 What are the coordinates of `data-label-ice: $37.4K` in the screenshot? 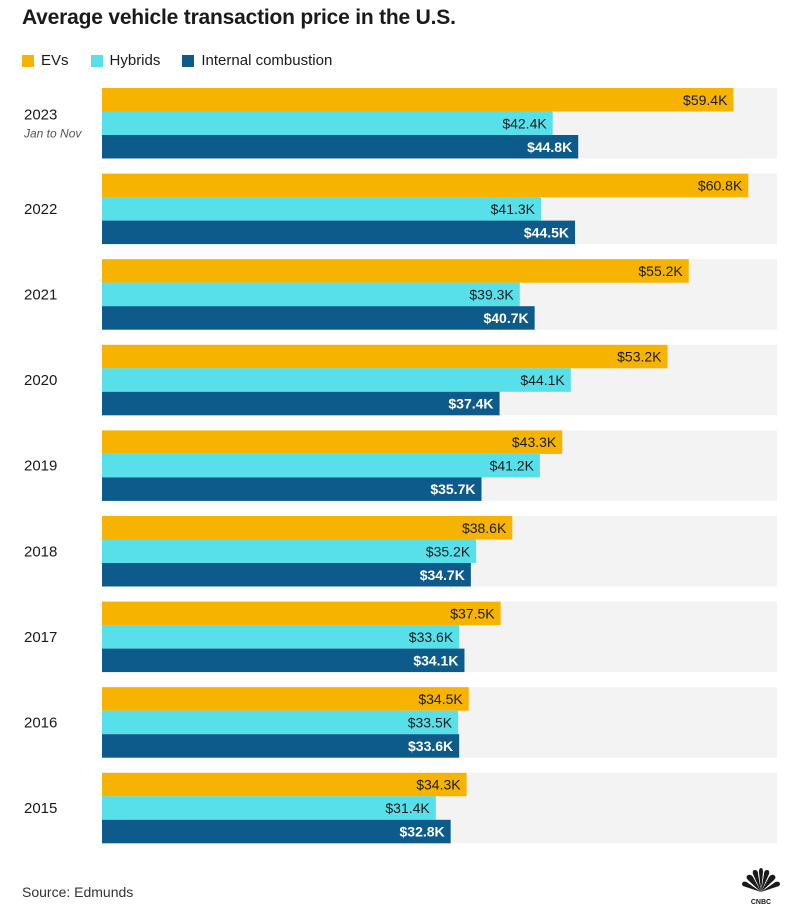 It's located at (470, 404).